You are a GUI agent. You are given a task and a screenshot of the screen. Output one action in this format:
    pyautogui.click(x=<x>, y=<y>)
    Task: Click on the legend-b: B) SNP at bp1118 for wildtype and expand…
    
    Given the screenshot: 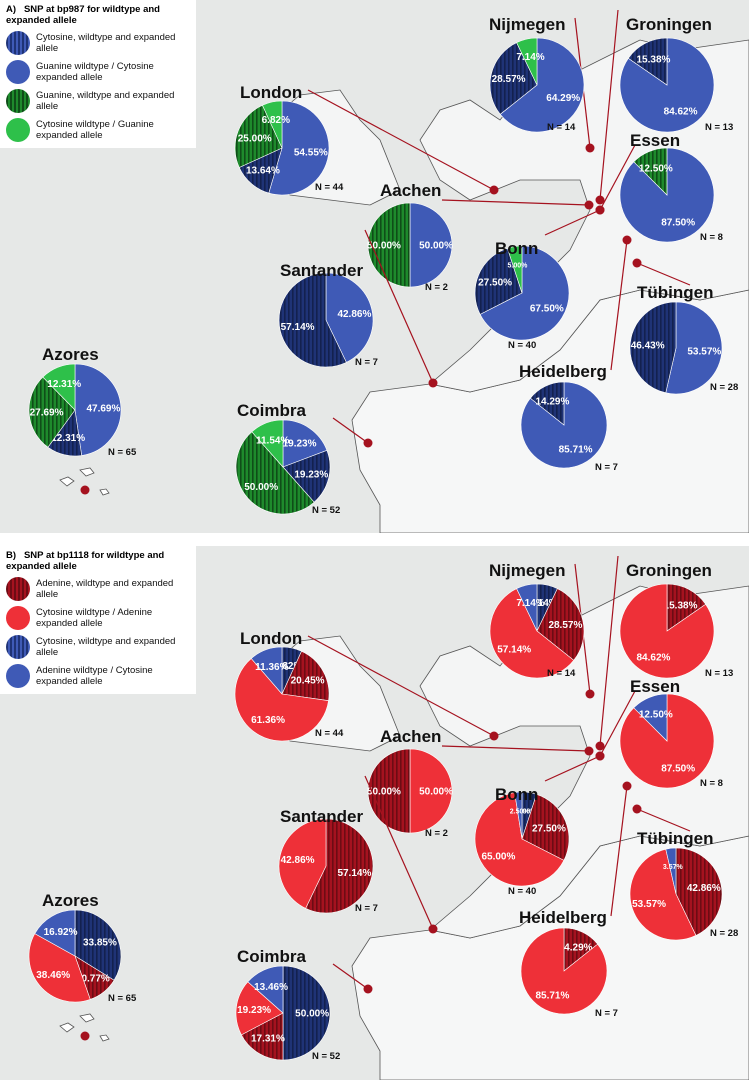 What is the action you would take?
    pyautogui.click(x=98, y=620)
    